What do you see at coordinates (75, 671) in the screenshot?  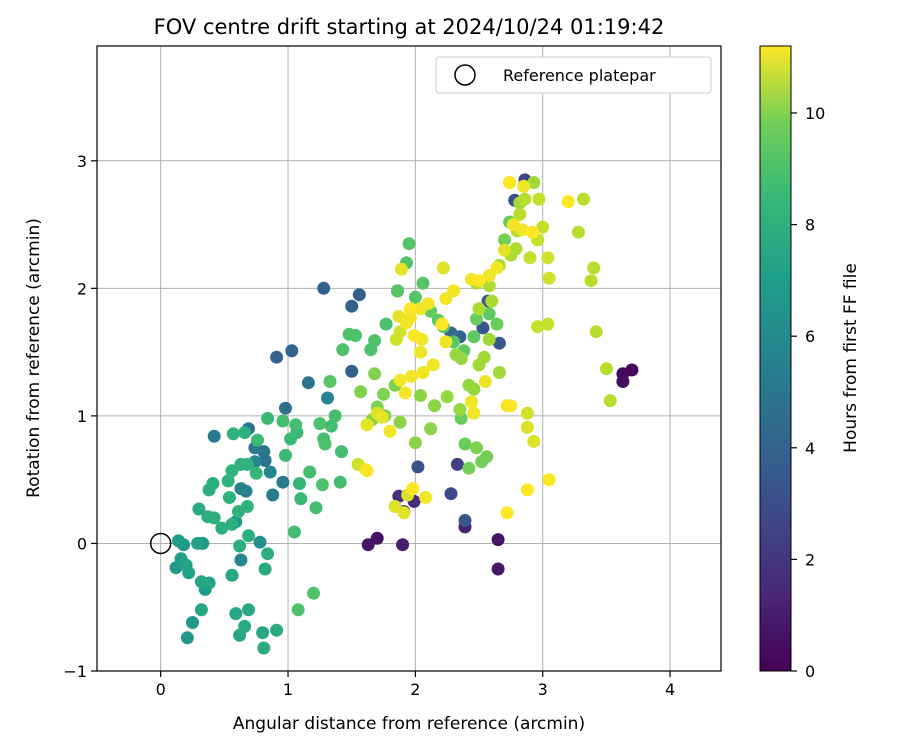 I see `y-tick-label: −1` at bounding box center [75, 671].